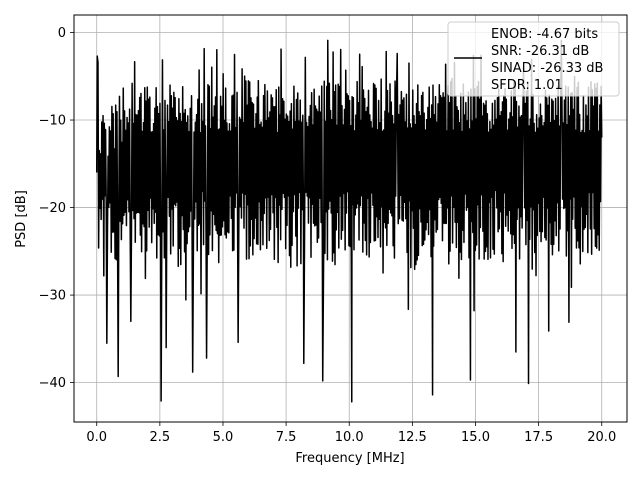  I want to click on y-tick-label: −10, so click(52, 121).